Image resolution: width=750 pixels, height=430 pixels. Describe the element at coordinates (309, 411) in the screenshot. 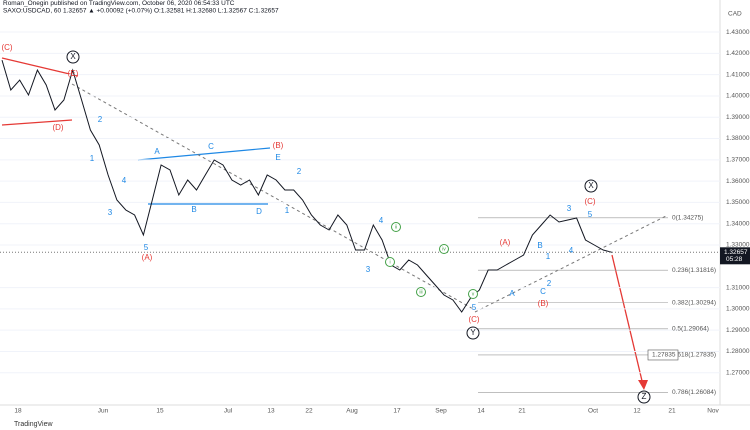

I see `x-tick-label: 22` at that location.